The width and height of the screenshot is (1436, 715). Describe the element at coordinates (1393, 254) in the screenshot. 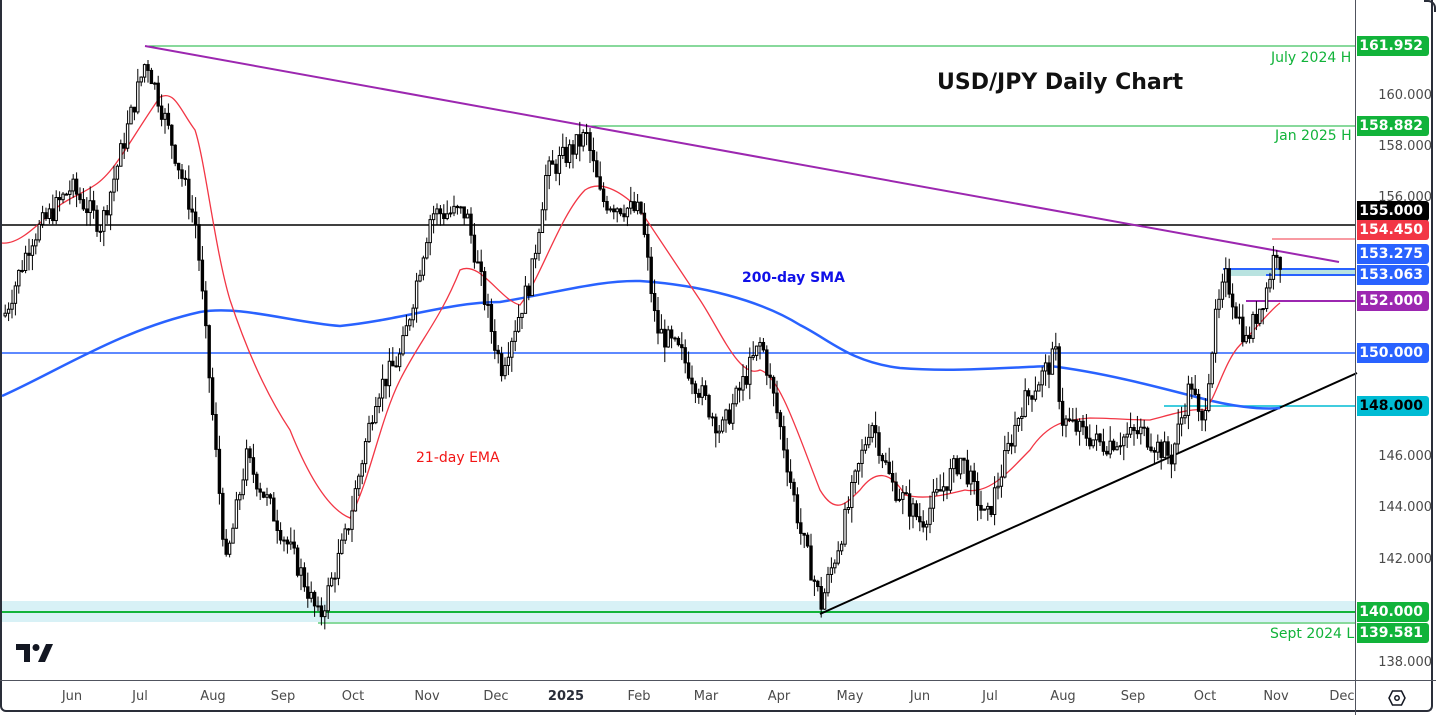

I see `price-level-badge: 153.275` at that location.